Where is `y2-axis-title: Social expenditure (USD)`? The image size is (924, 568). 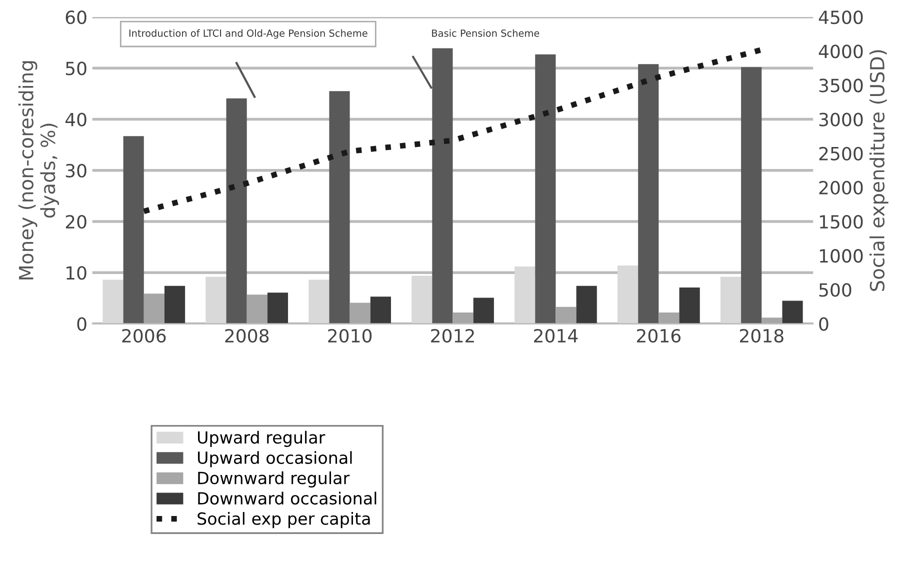 y2-axis-title: Social expenditure (USD) is located at coordinates (878, 170).